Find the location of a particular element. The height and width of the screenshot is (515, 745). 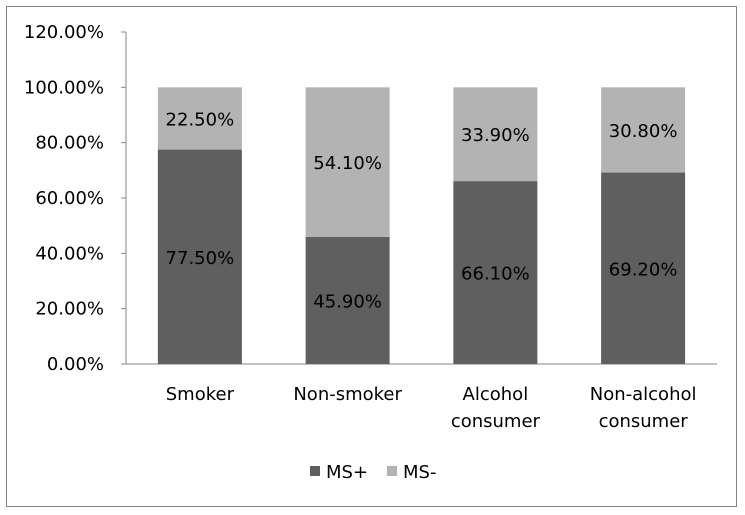

x-tick-label: Smoker is located at coordinates (200, 394).